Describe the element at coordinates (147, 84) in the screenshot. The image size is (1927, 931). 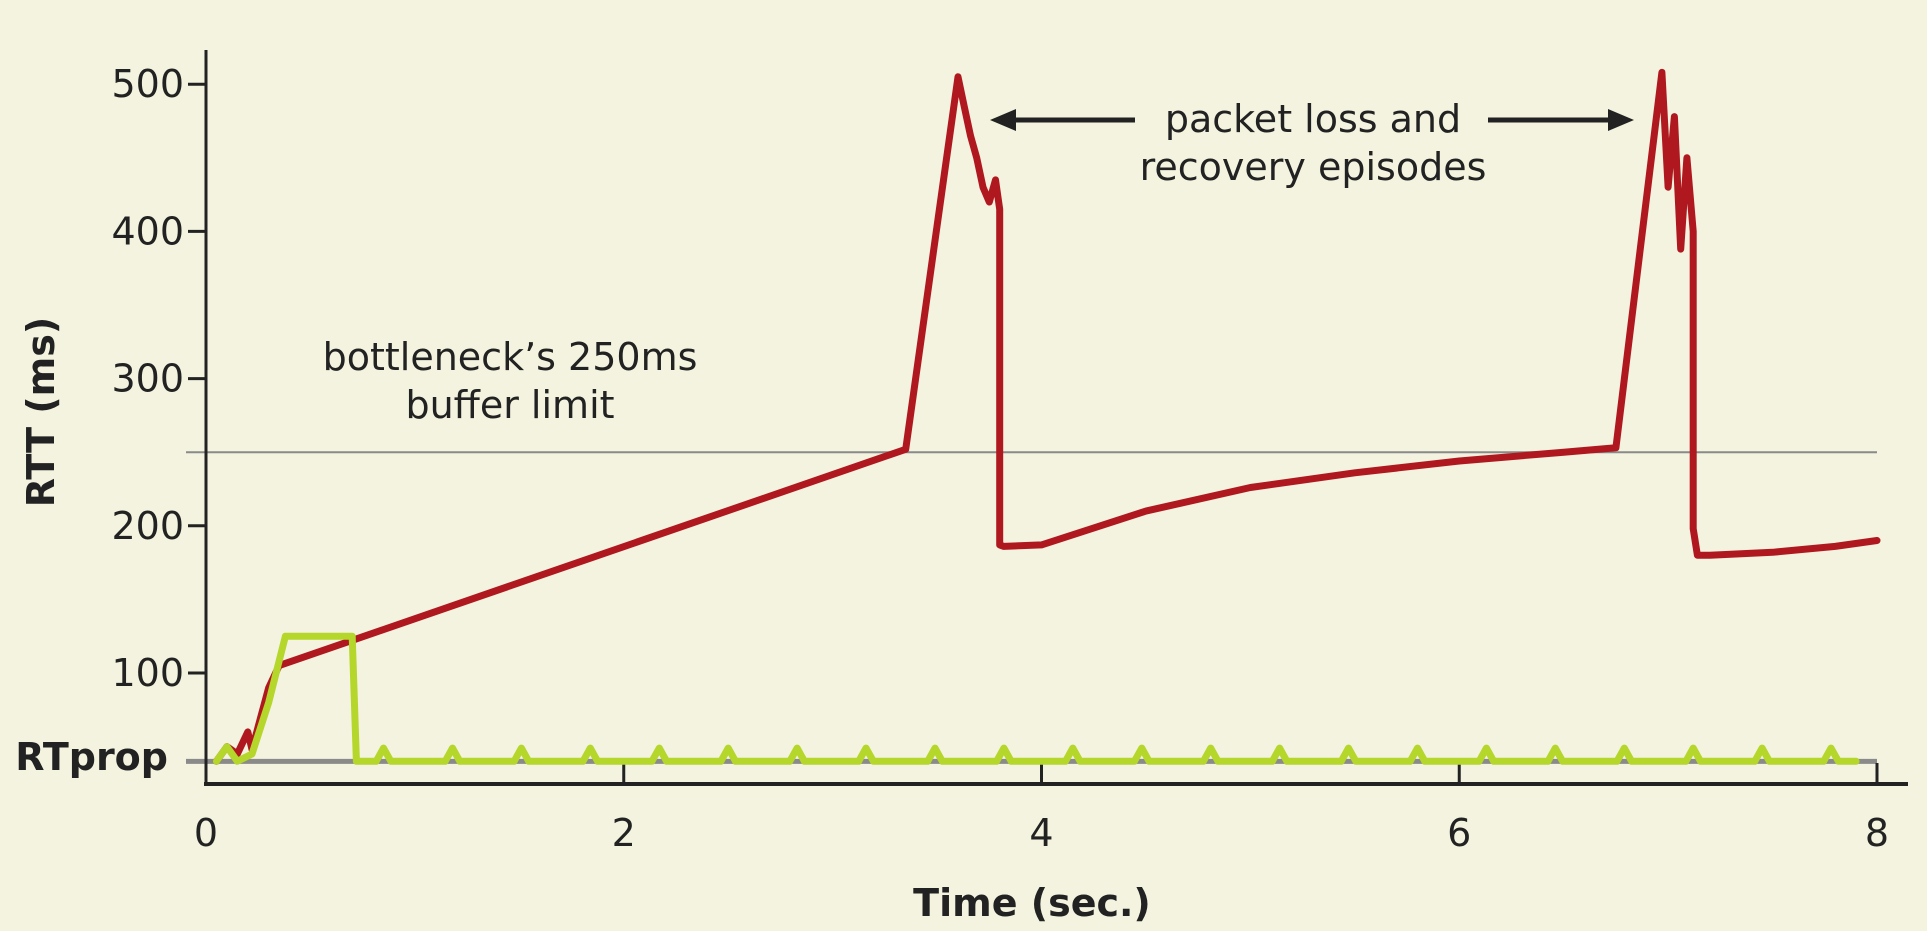
I see `y-tick-label: 500` at that location.